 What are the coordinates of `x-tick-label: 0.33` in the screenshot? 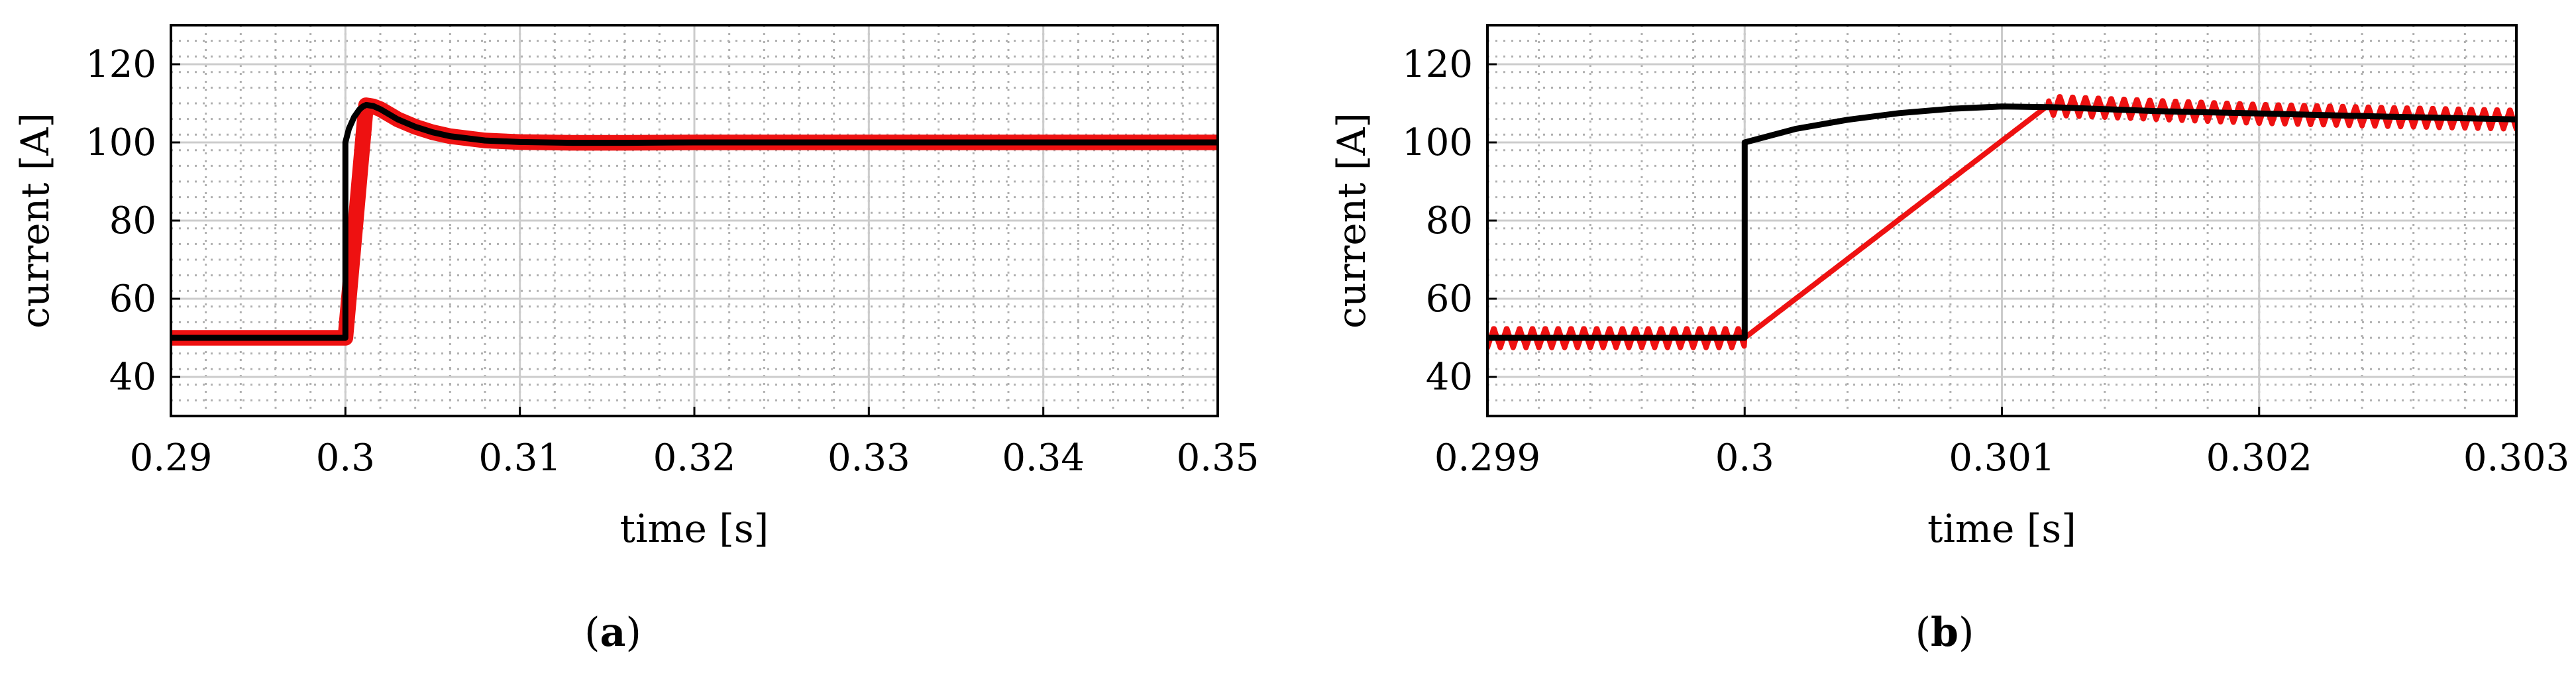 It's located at (869, 459).